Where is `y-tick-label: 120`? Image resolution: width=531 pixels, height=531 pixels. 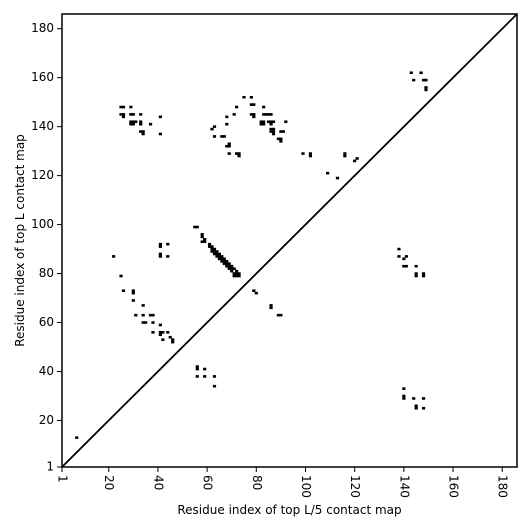
y-tick-label: 120 is located at coordinates (42, 175).